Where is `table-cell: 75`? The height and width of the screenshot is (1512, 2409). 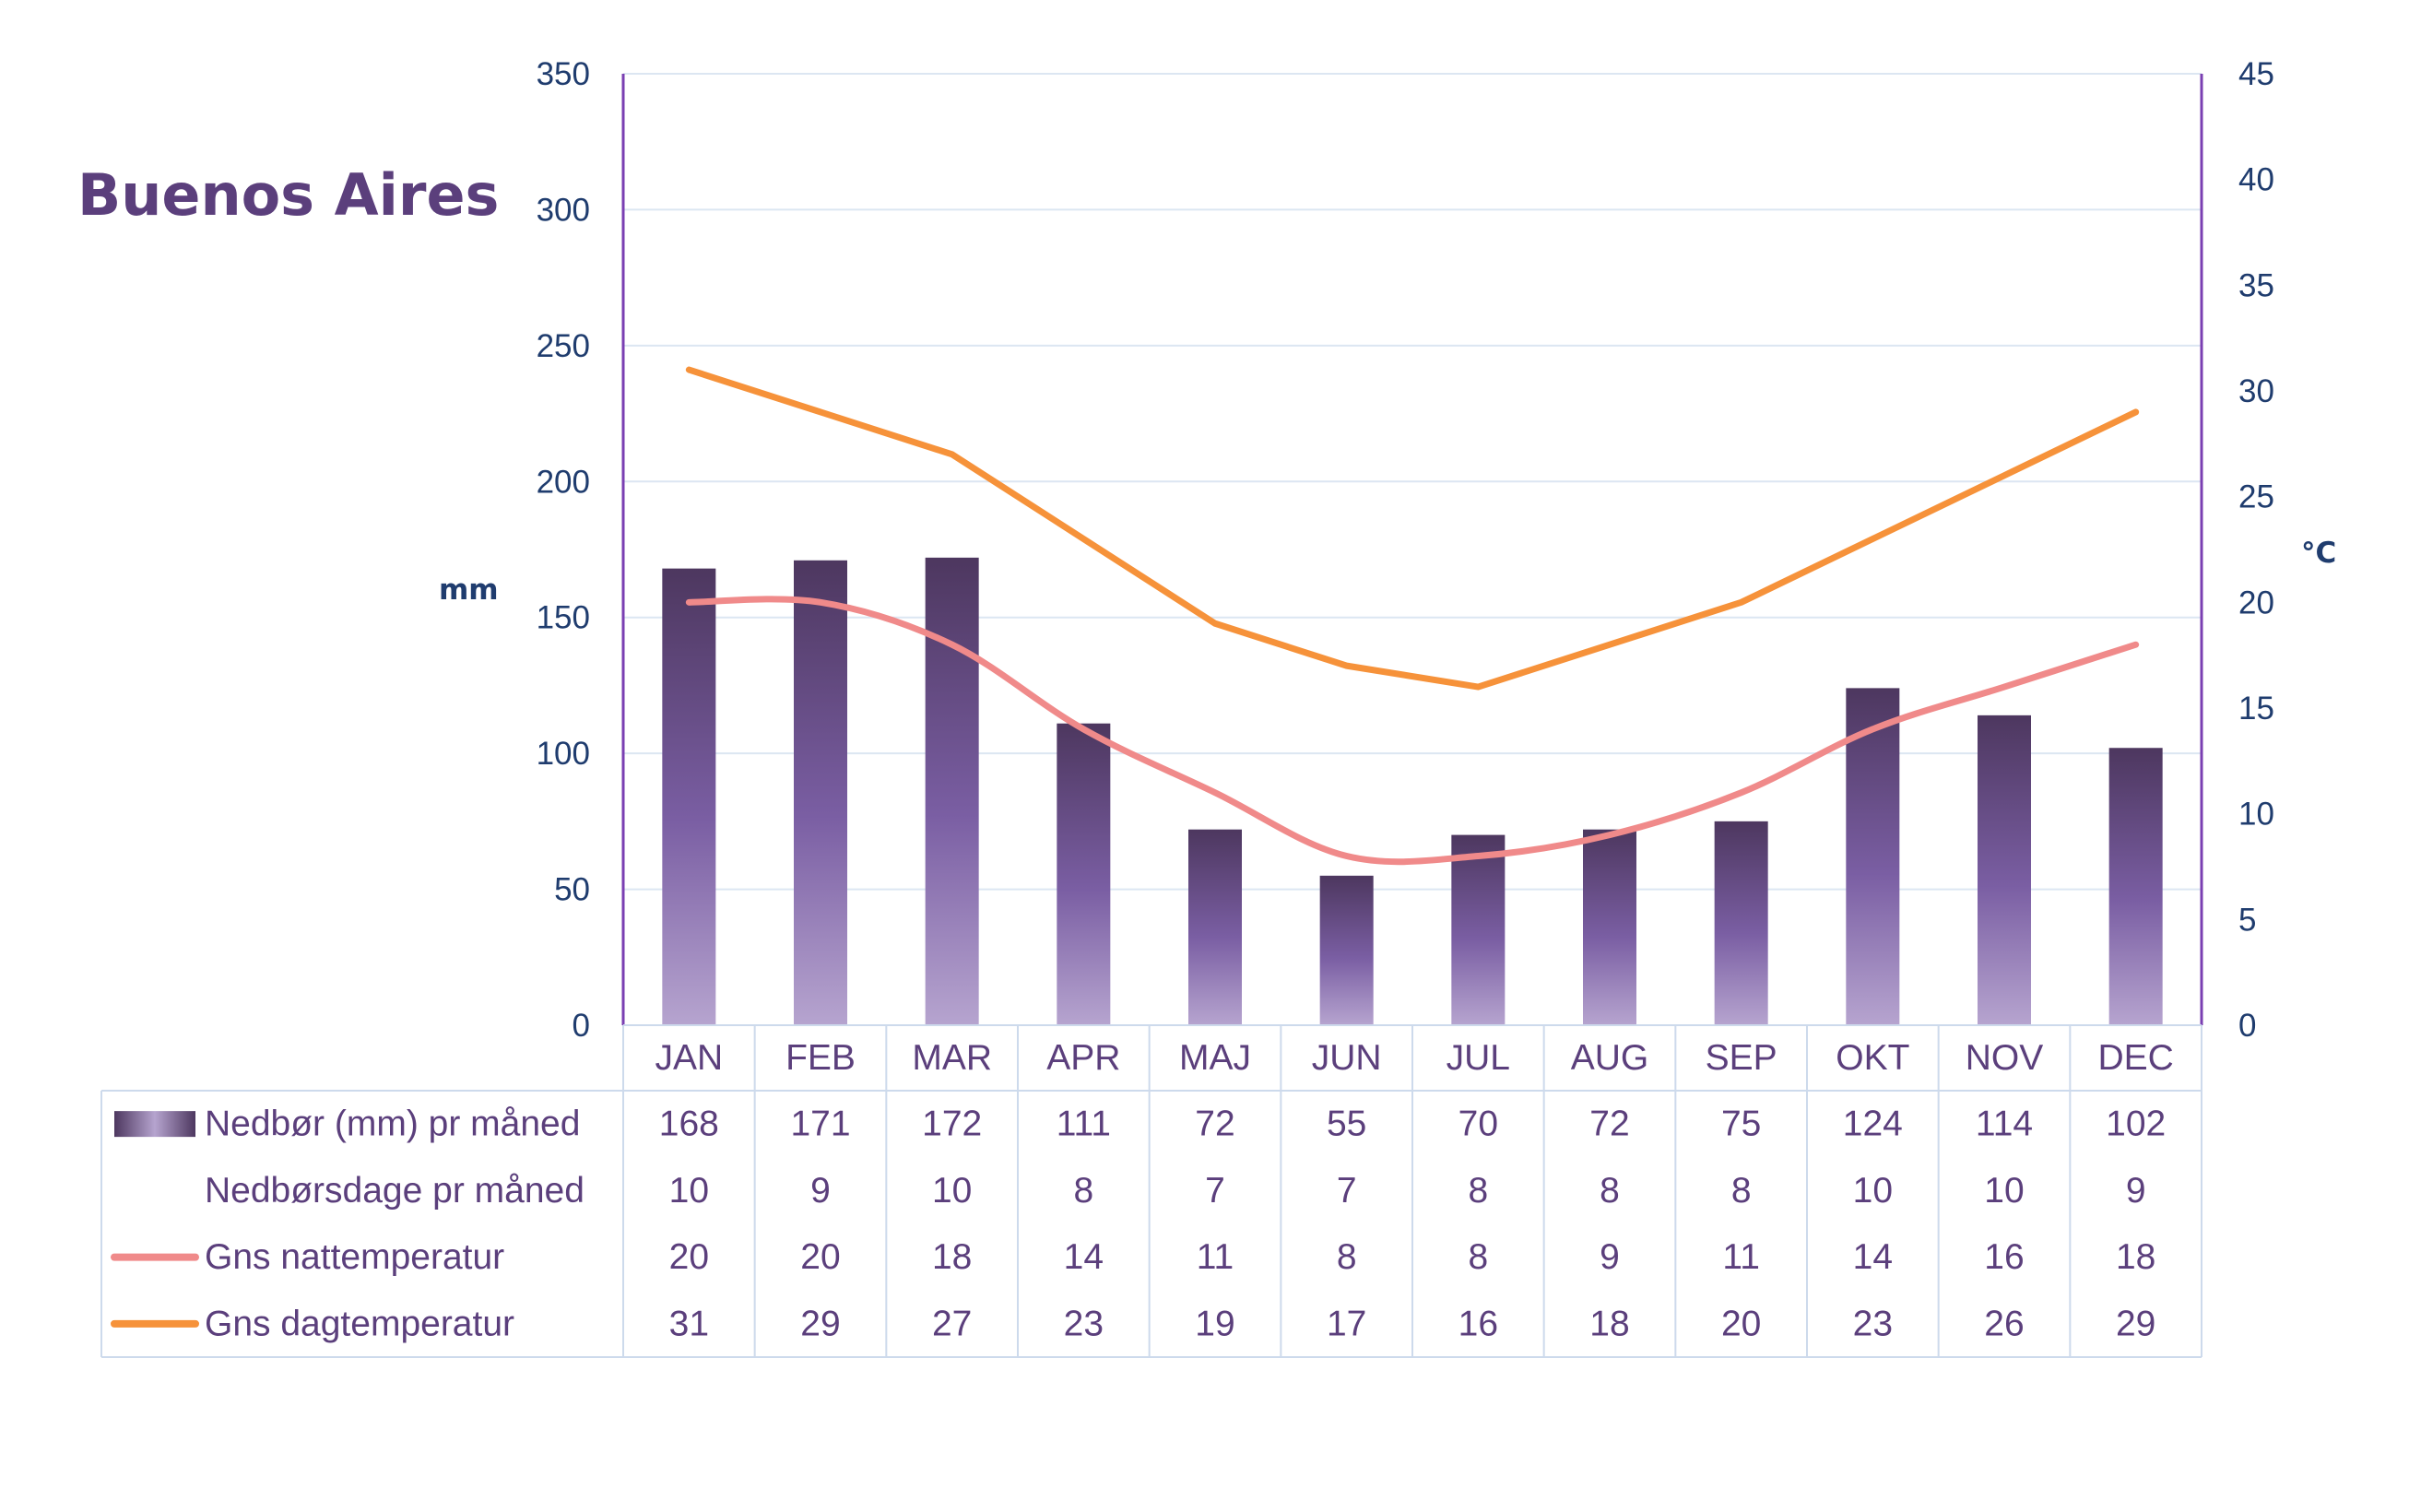 table-cell: 75 is located at coordinates (1741, 1124).